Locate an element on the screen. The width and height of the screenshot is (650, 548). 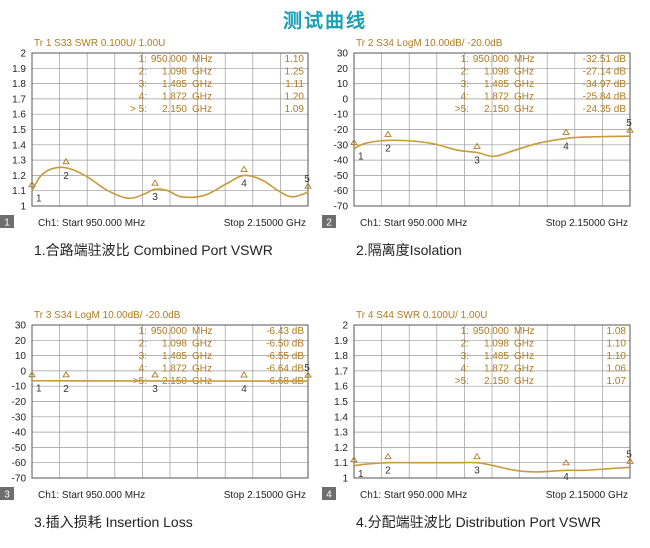
marker-table-value: -6.55 dB is located at coordinates (285, 356).